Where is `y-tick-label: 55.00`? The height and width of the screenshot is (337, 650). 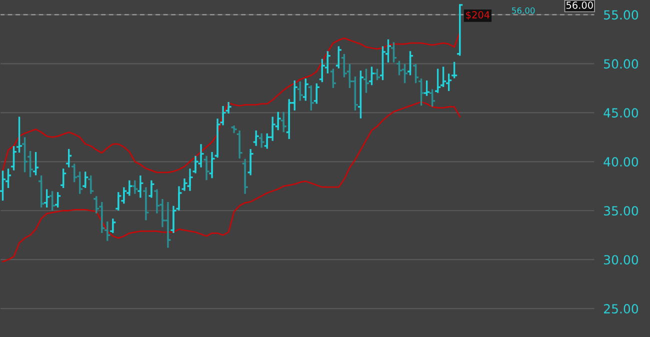
y-tick-label: 55.00 is located at coordinates (621, 15).